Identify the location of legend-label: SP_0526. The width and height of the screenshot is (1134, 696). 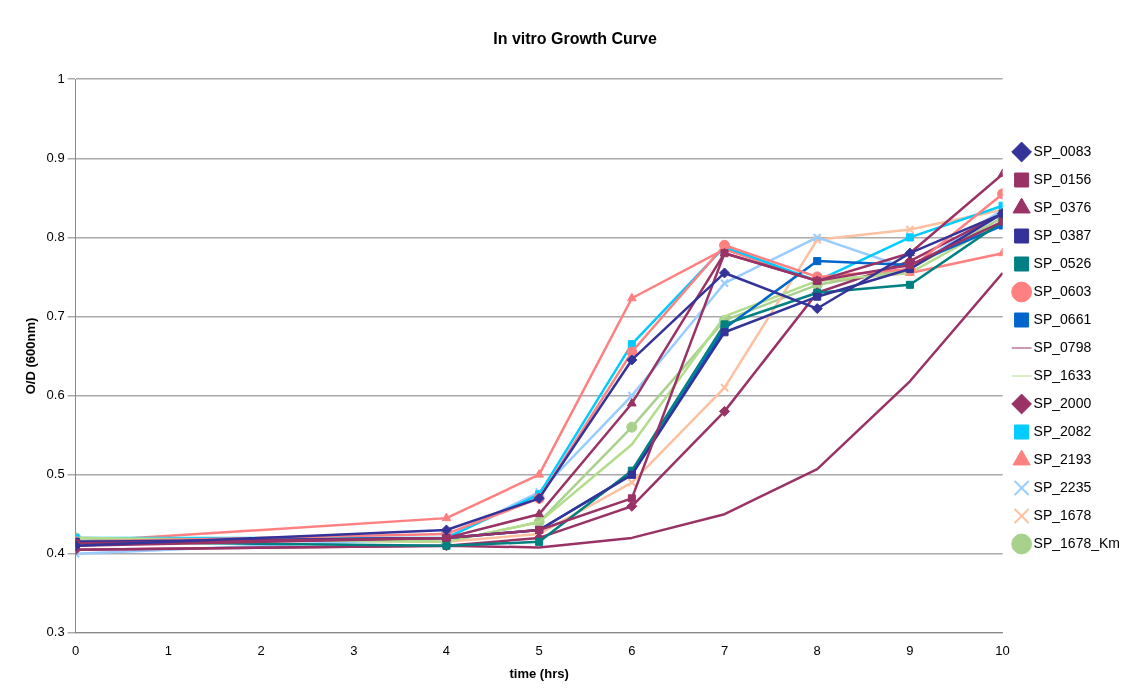
(1062, 262).